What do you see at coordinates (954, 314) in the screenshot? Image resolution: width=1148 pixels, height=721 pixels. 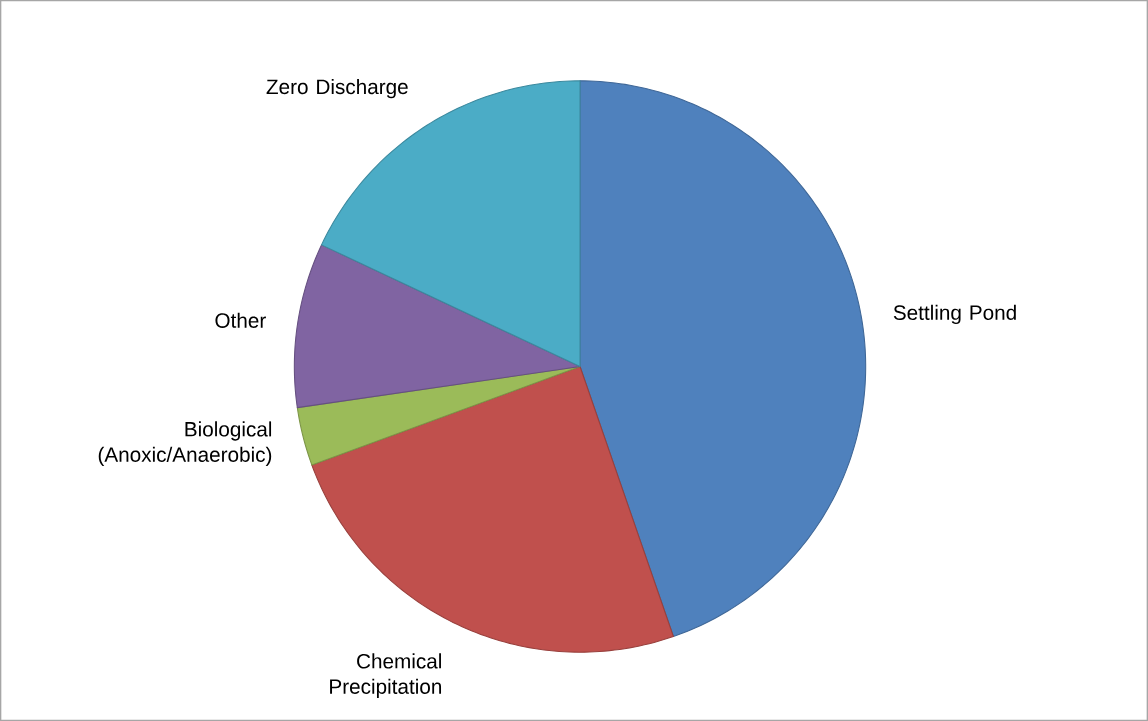 I see `slice-label: Settling Pond` at bounding box center [954, 314].